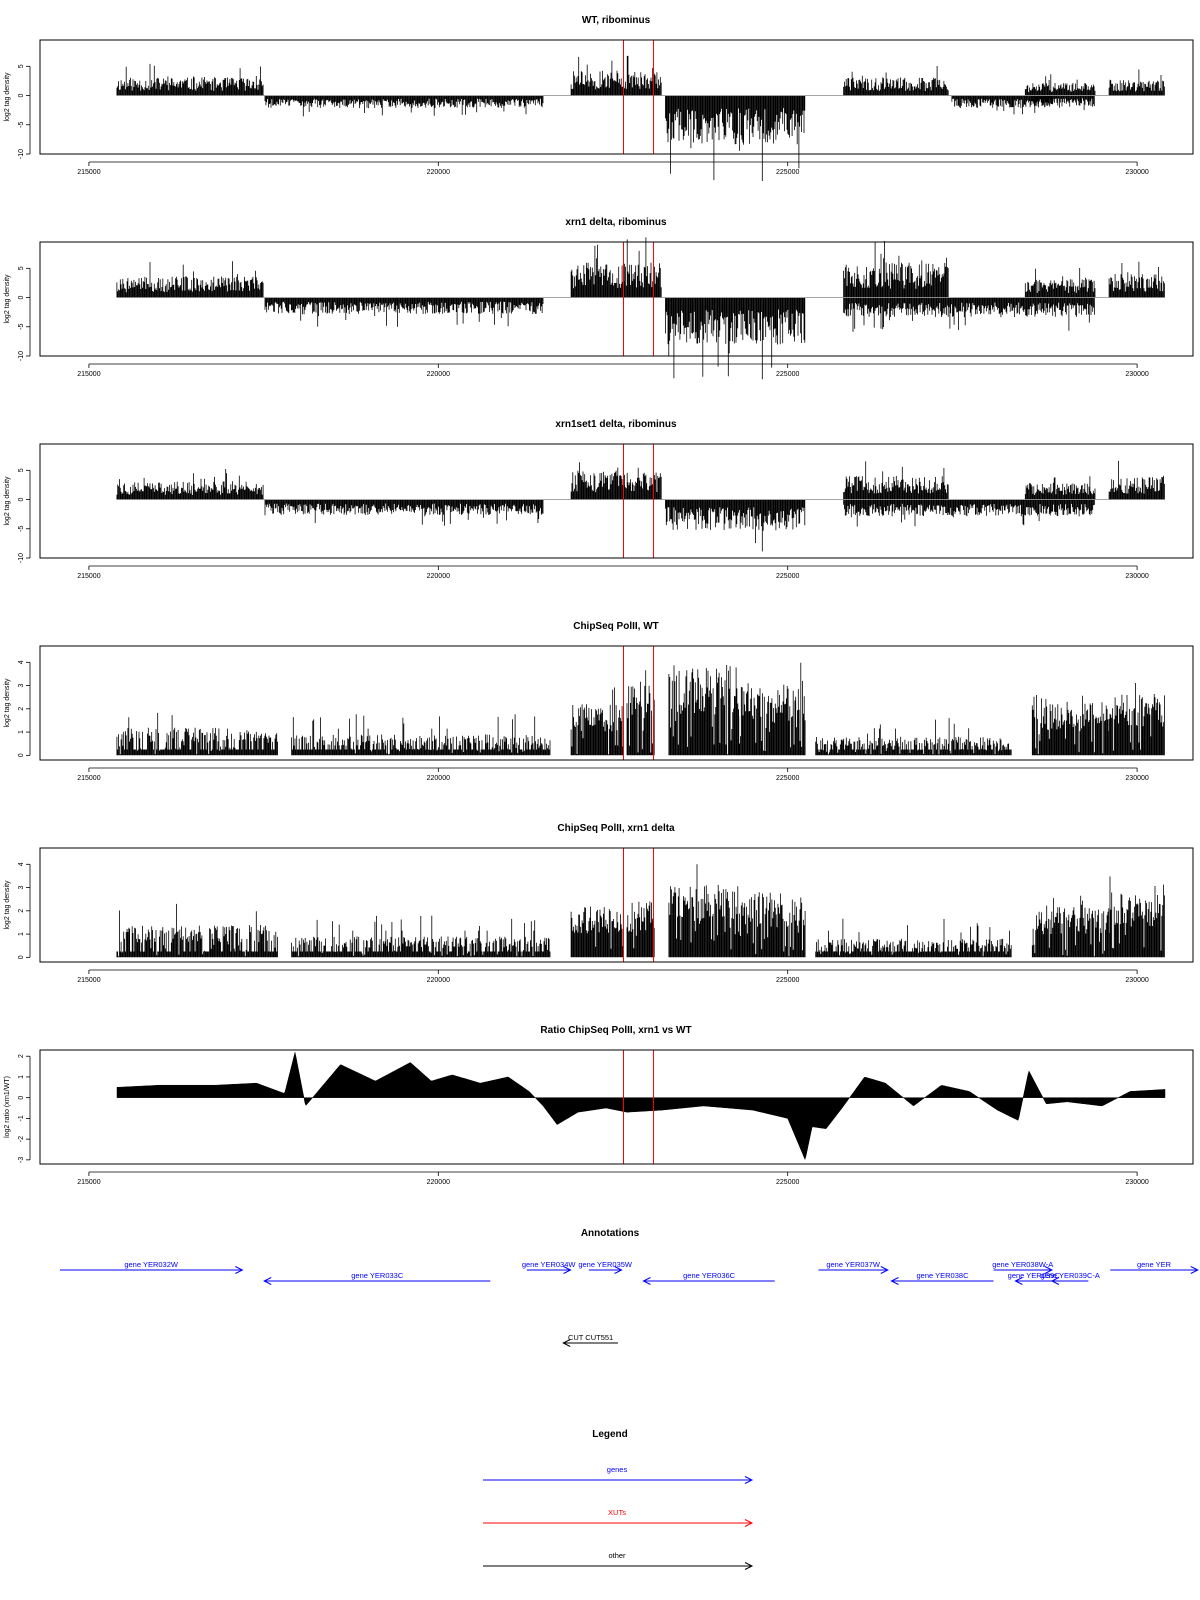 This screenshot has width=1200, height=1600. I want to click on legend-title: Legend, so click(610, 1434).